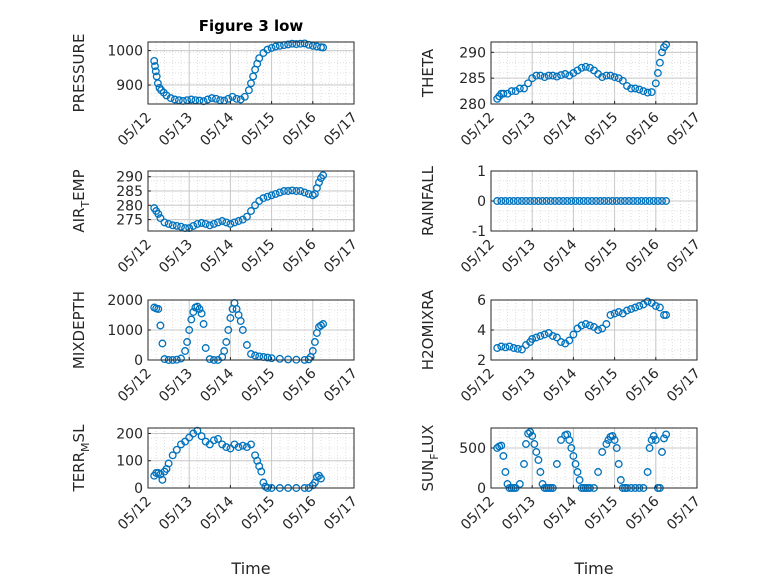  What do you see at coordinates (125, 52) in the screenshot?
I see `y-tick-label: 1000` at bounding box center [125, 52].